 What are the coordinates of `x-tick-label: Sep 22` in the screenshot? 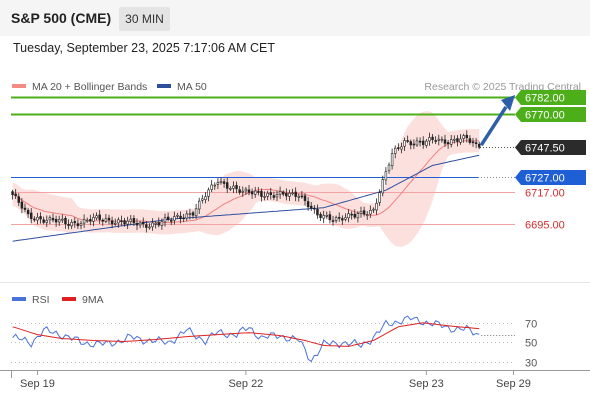 It's located at (245, 384).